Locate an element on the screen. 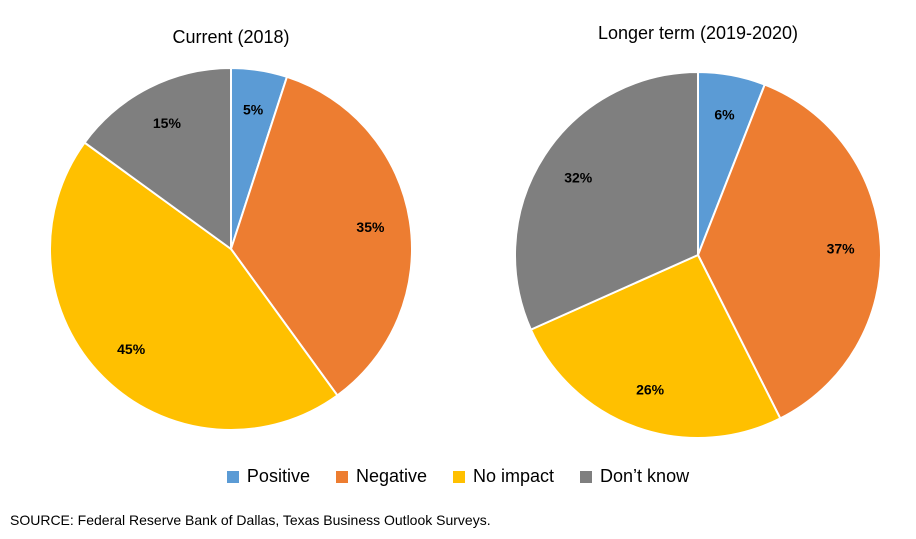 The image size is (916, 539). legend-label-dont-know: Don’t know is located at coordinates (645, 476).